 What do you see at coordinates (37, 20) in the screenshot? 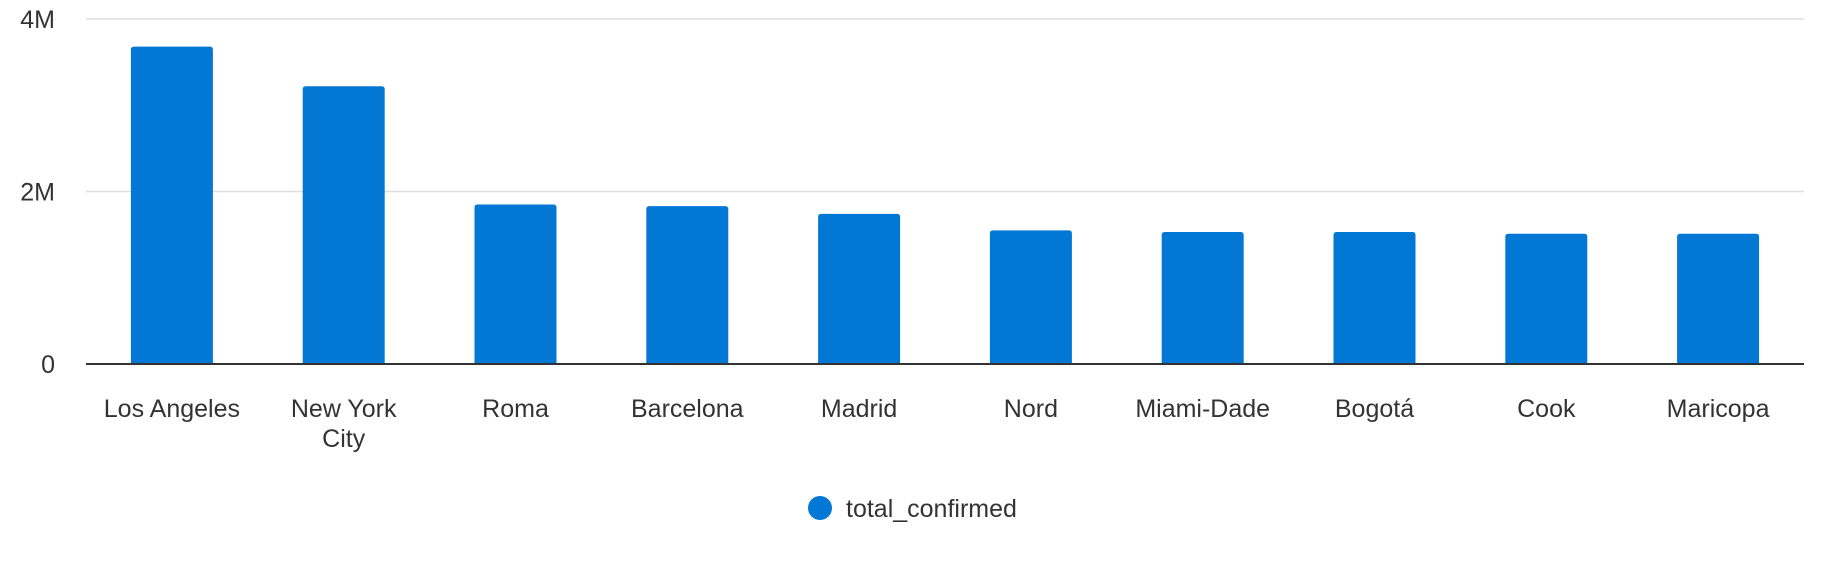
I see `y-tick-label: 4M` at bounding box center [37, 20].